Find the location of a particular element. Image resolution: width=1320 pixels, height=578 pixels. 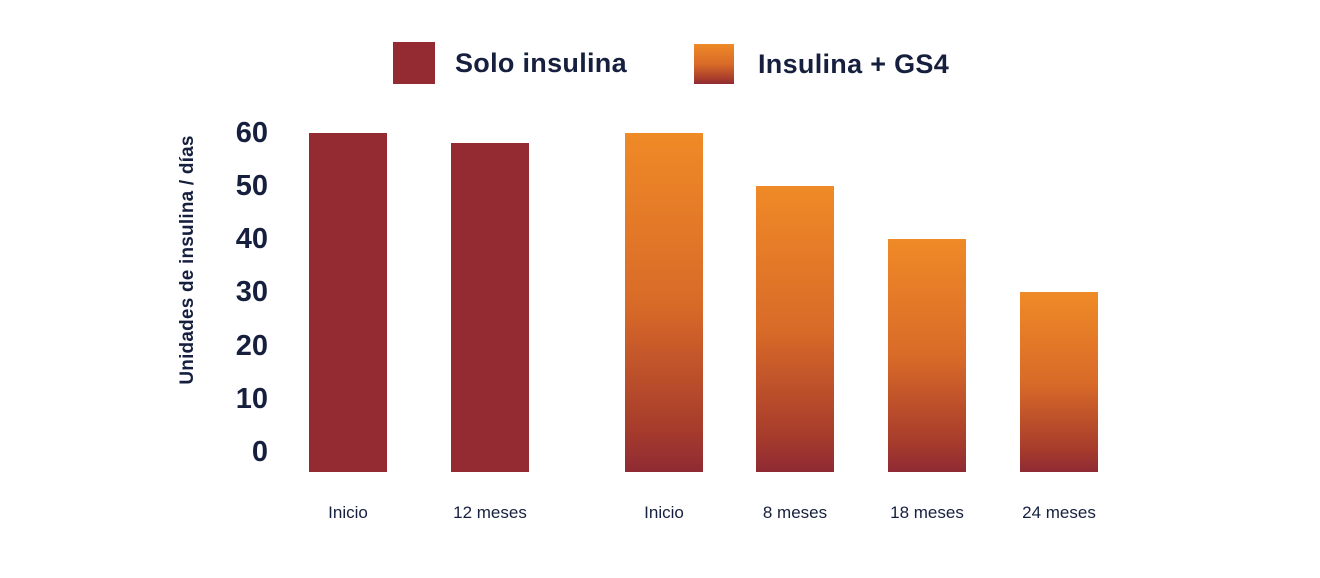

x-tick-label: 8 meses is located at coordinates (795, 512).